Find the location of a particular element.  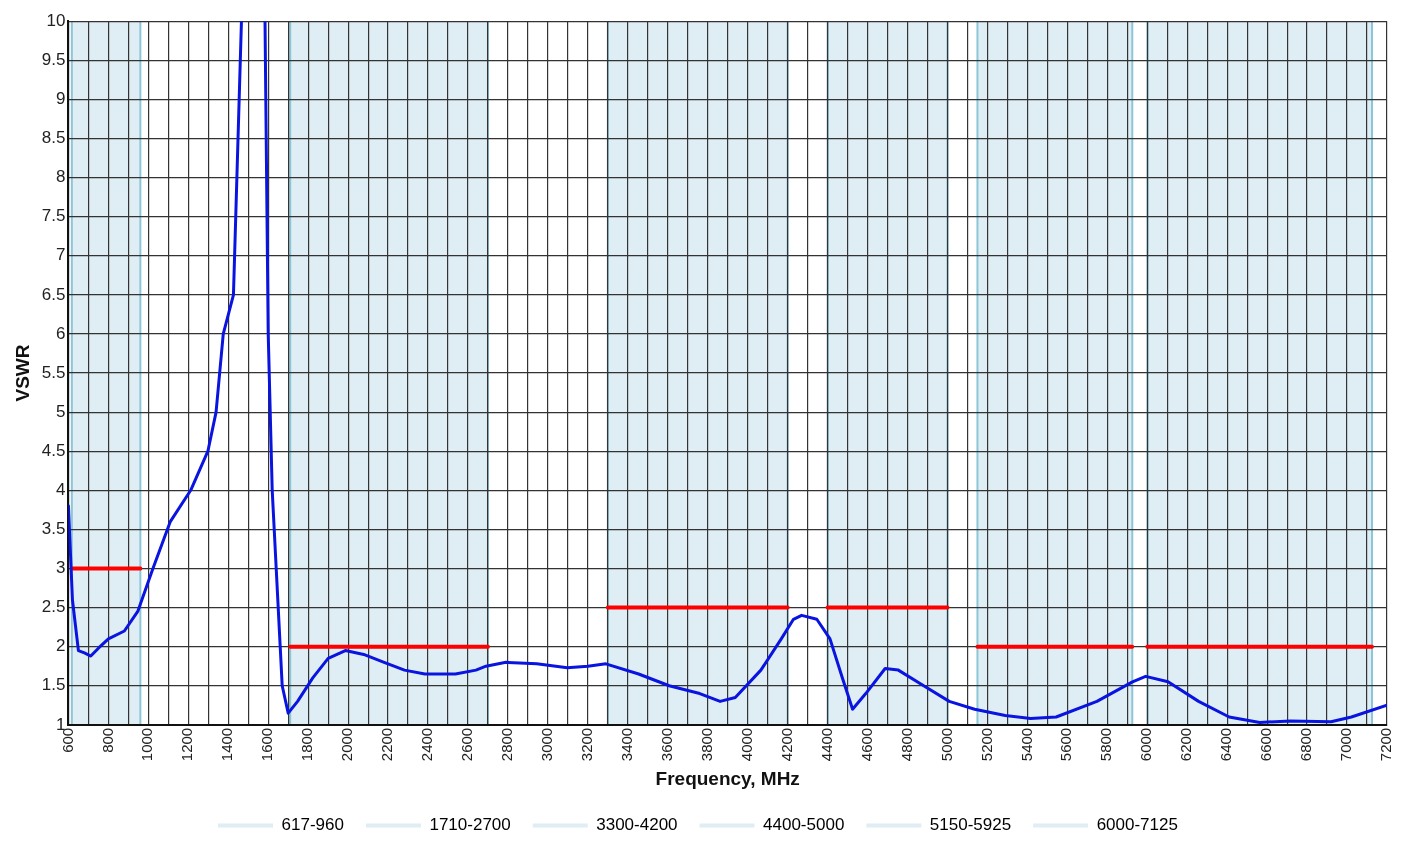

x-tick-label: 2400 is located at coordinates (427, 744).